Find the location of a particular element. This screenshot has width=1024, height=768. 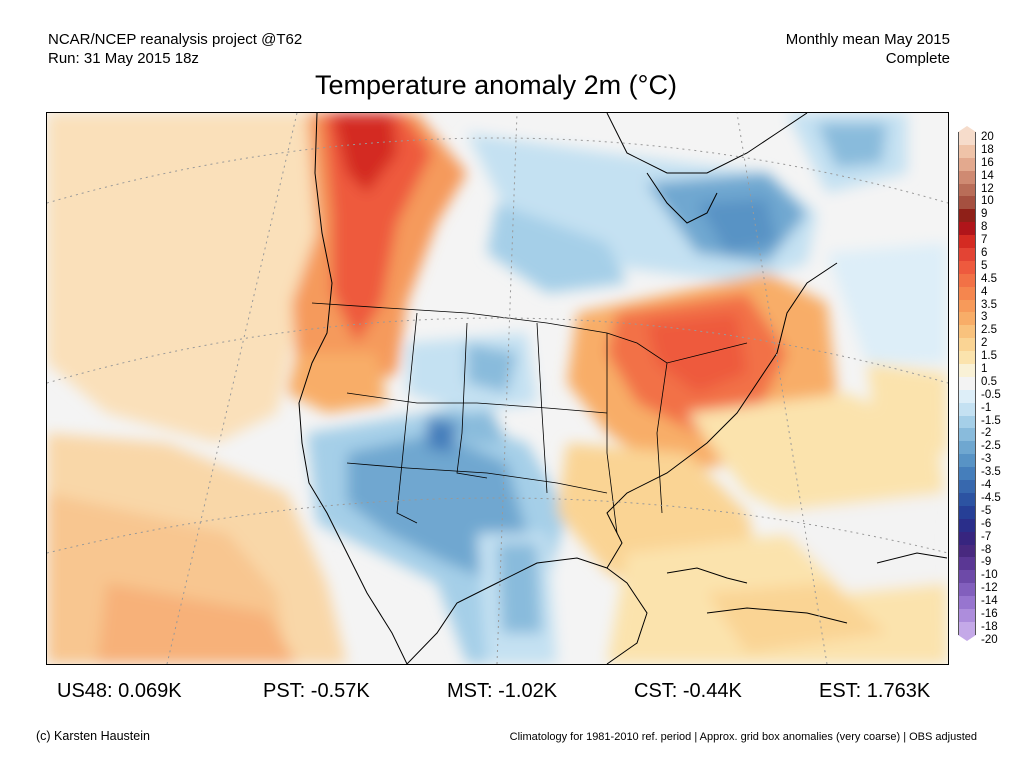

stat-pst: PST: -0.57K is located at coordinates (316, 691).